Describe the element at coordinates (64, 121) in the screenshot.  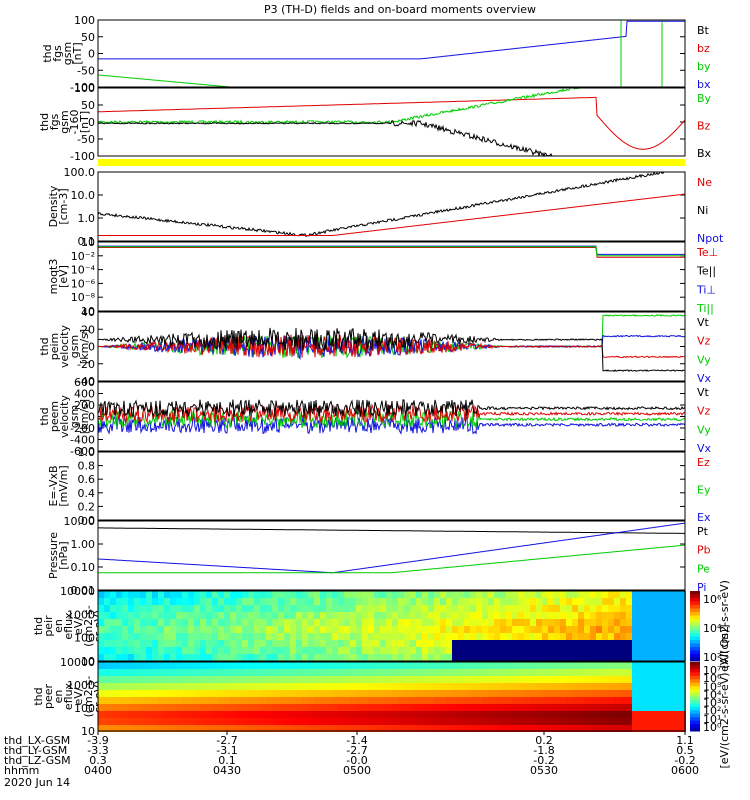
I see `ylabel-line: gsm` at that location.